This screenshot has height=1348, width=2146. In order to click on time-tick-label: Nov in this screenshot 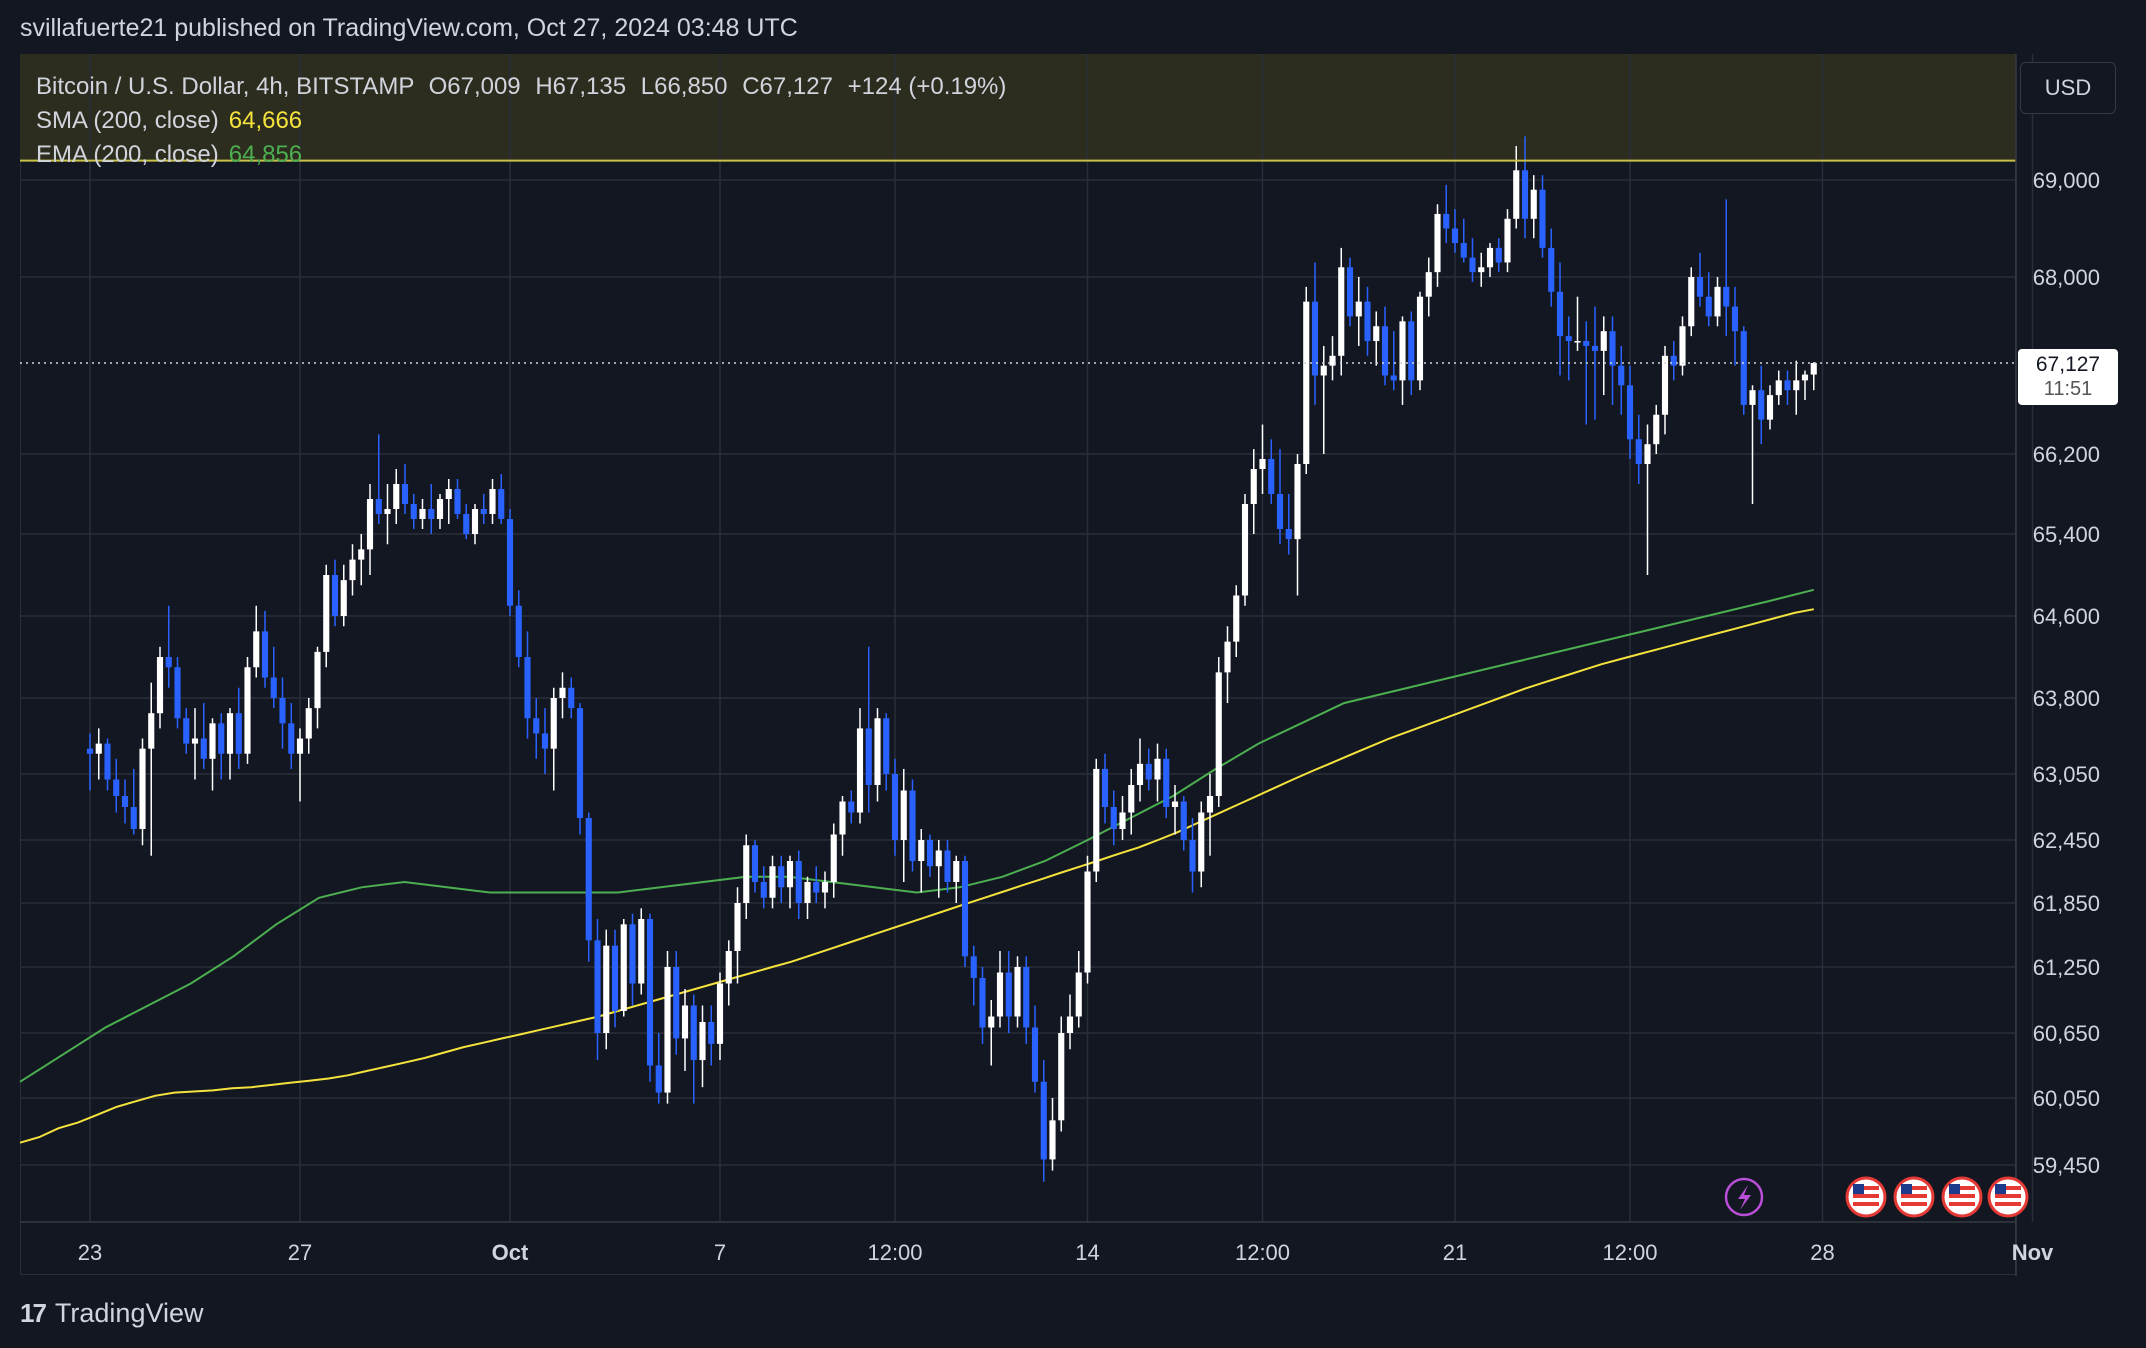, I will do `click(2033, 1252)`.